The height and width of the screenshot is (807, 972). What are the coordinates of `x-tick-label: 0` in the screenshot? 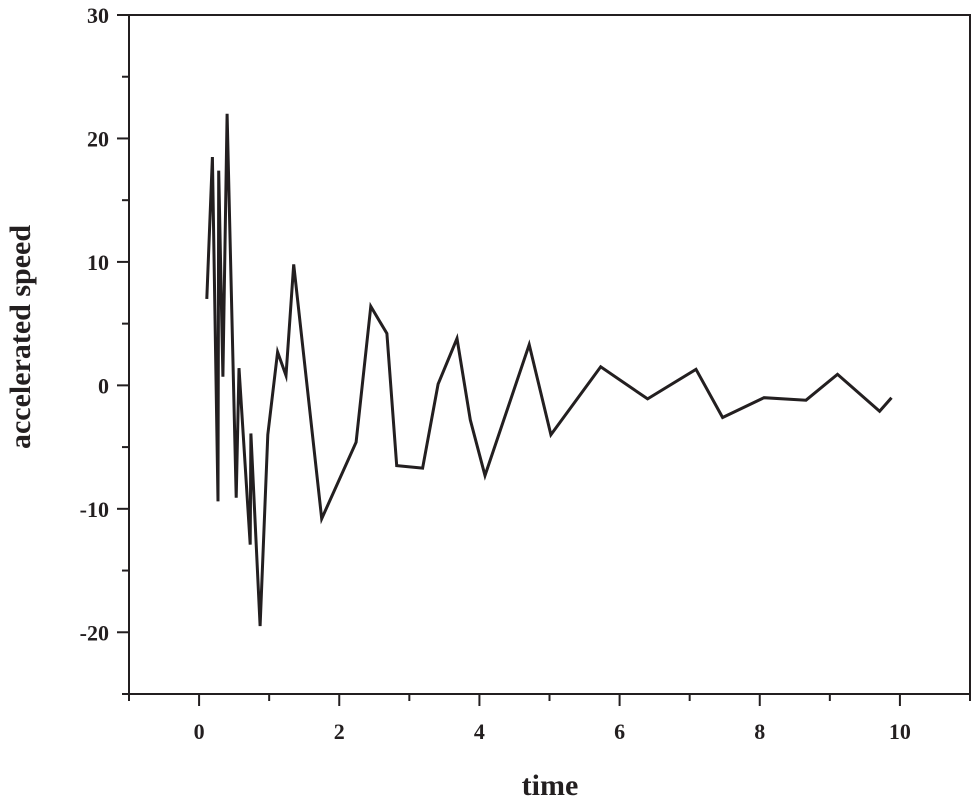 It's located at (199, 731).